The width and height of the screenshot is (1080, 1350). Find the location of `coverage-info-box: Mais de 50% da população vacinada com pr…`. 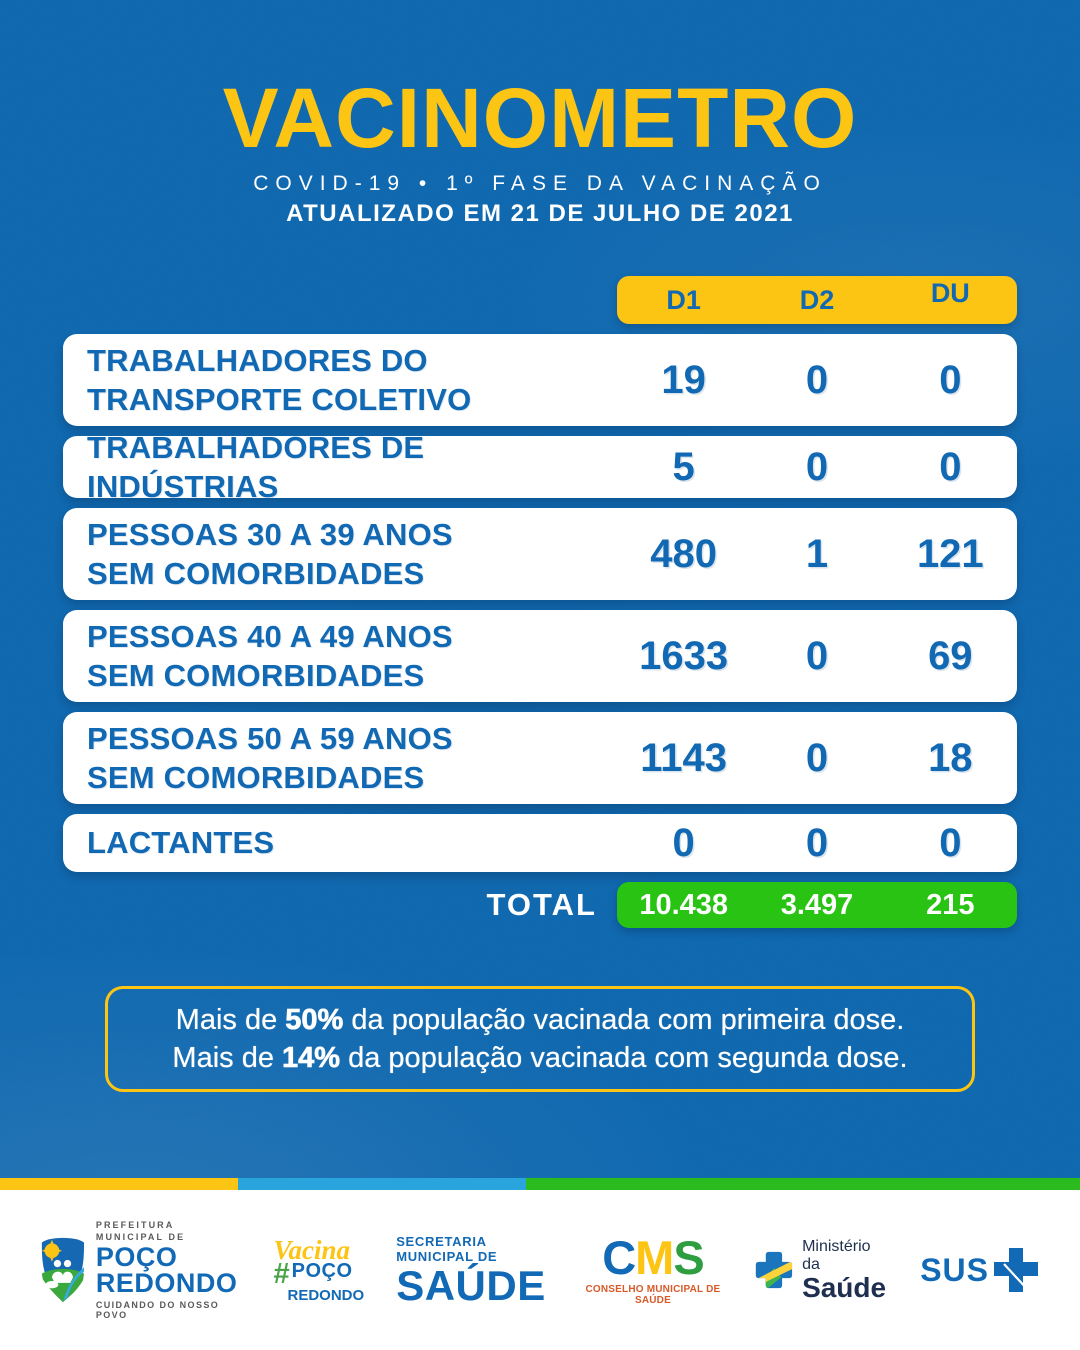

coverage-info-box: Mais de 50% da população vacinada com pr… is located at coordinates (540, 1039).